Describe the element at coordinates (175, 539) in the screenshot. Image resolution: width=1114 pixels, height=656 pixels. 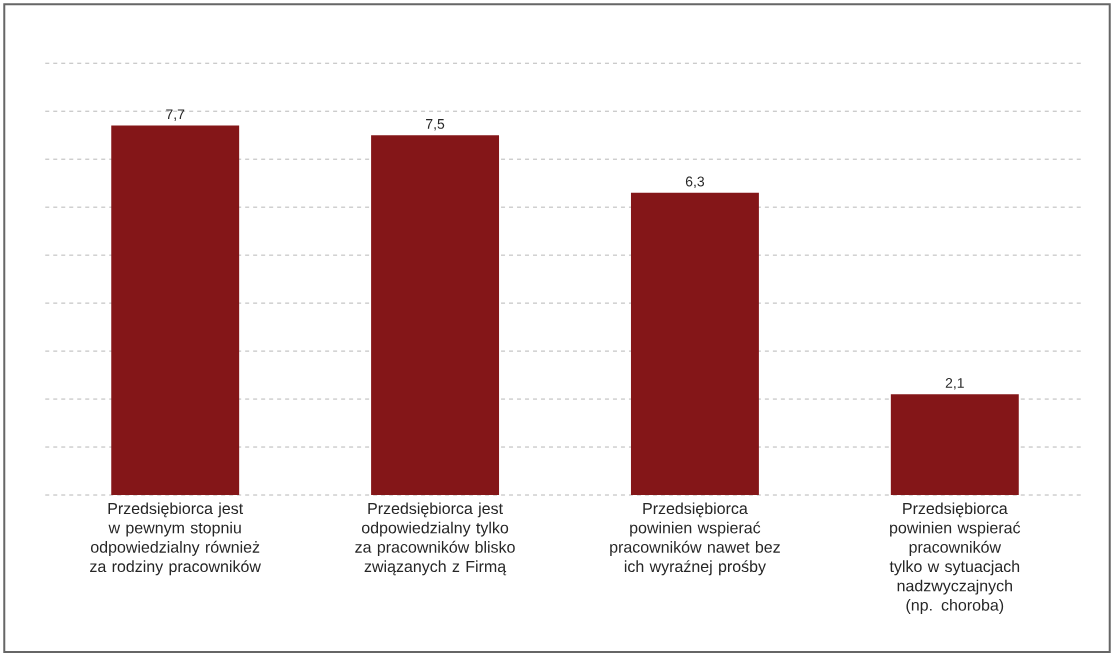
I see `x-tick-label: Przedsiębiorca jest w pewnym stopniu odpowiedzialny również za rodziny pracowników` at that location.